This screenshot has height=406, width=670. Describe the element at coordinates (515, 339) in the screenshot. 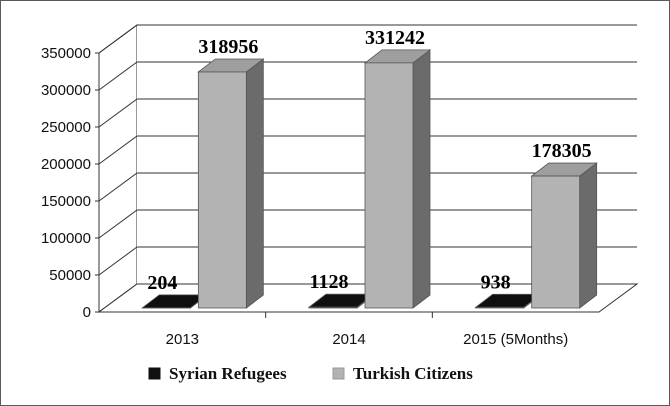

I see `x-tick-label: 2015 (5Months)` at that location.